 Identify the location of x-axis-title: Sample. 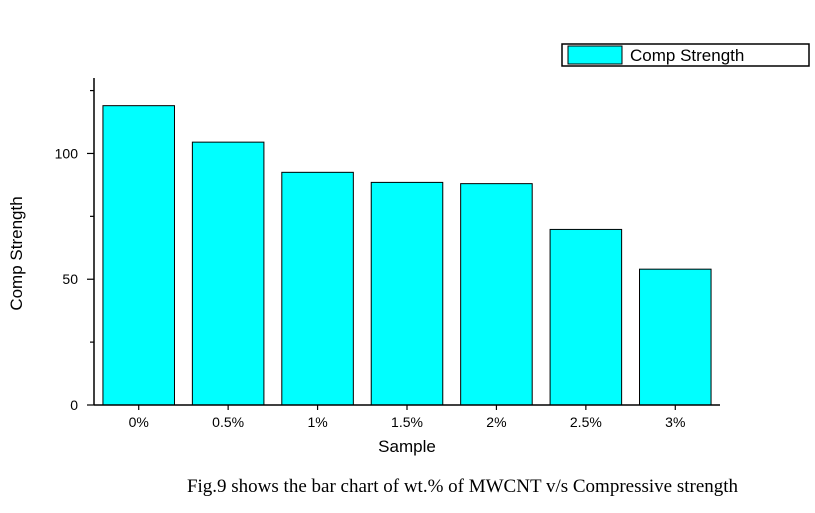
(407, 446).